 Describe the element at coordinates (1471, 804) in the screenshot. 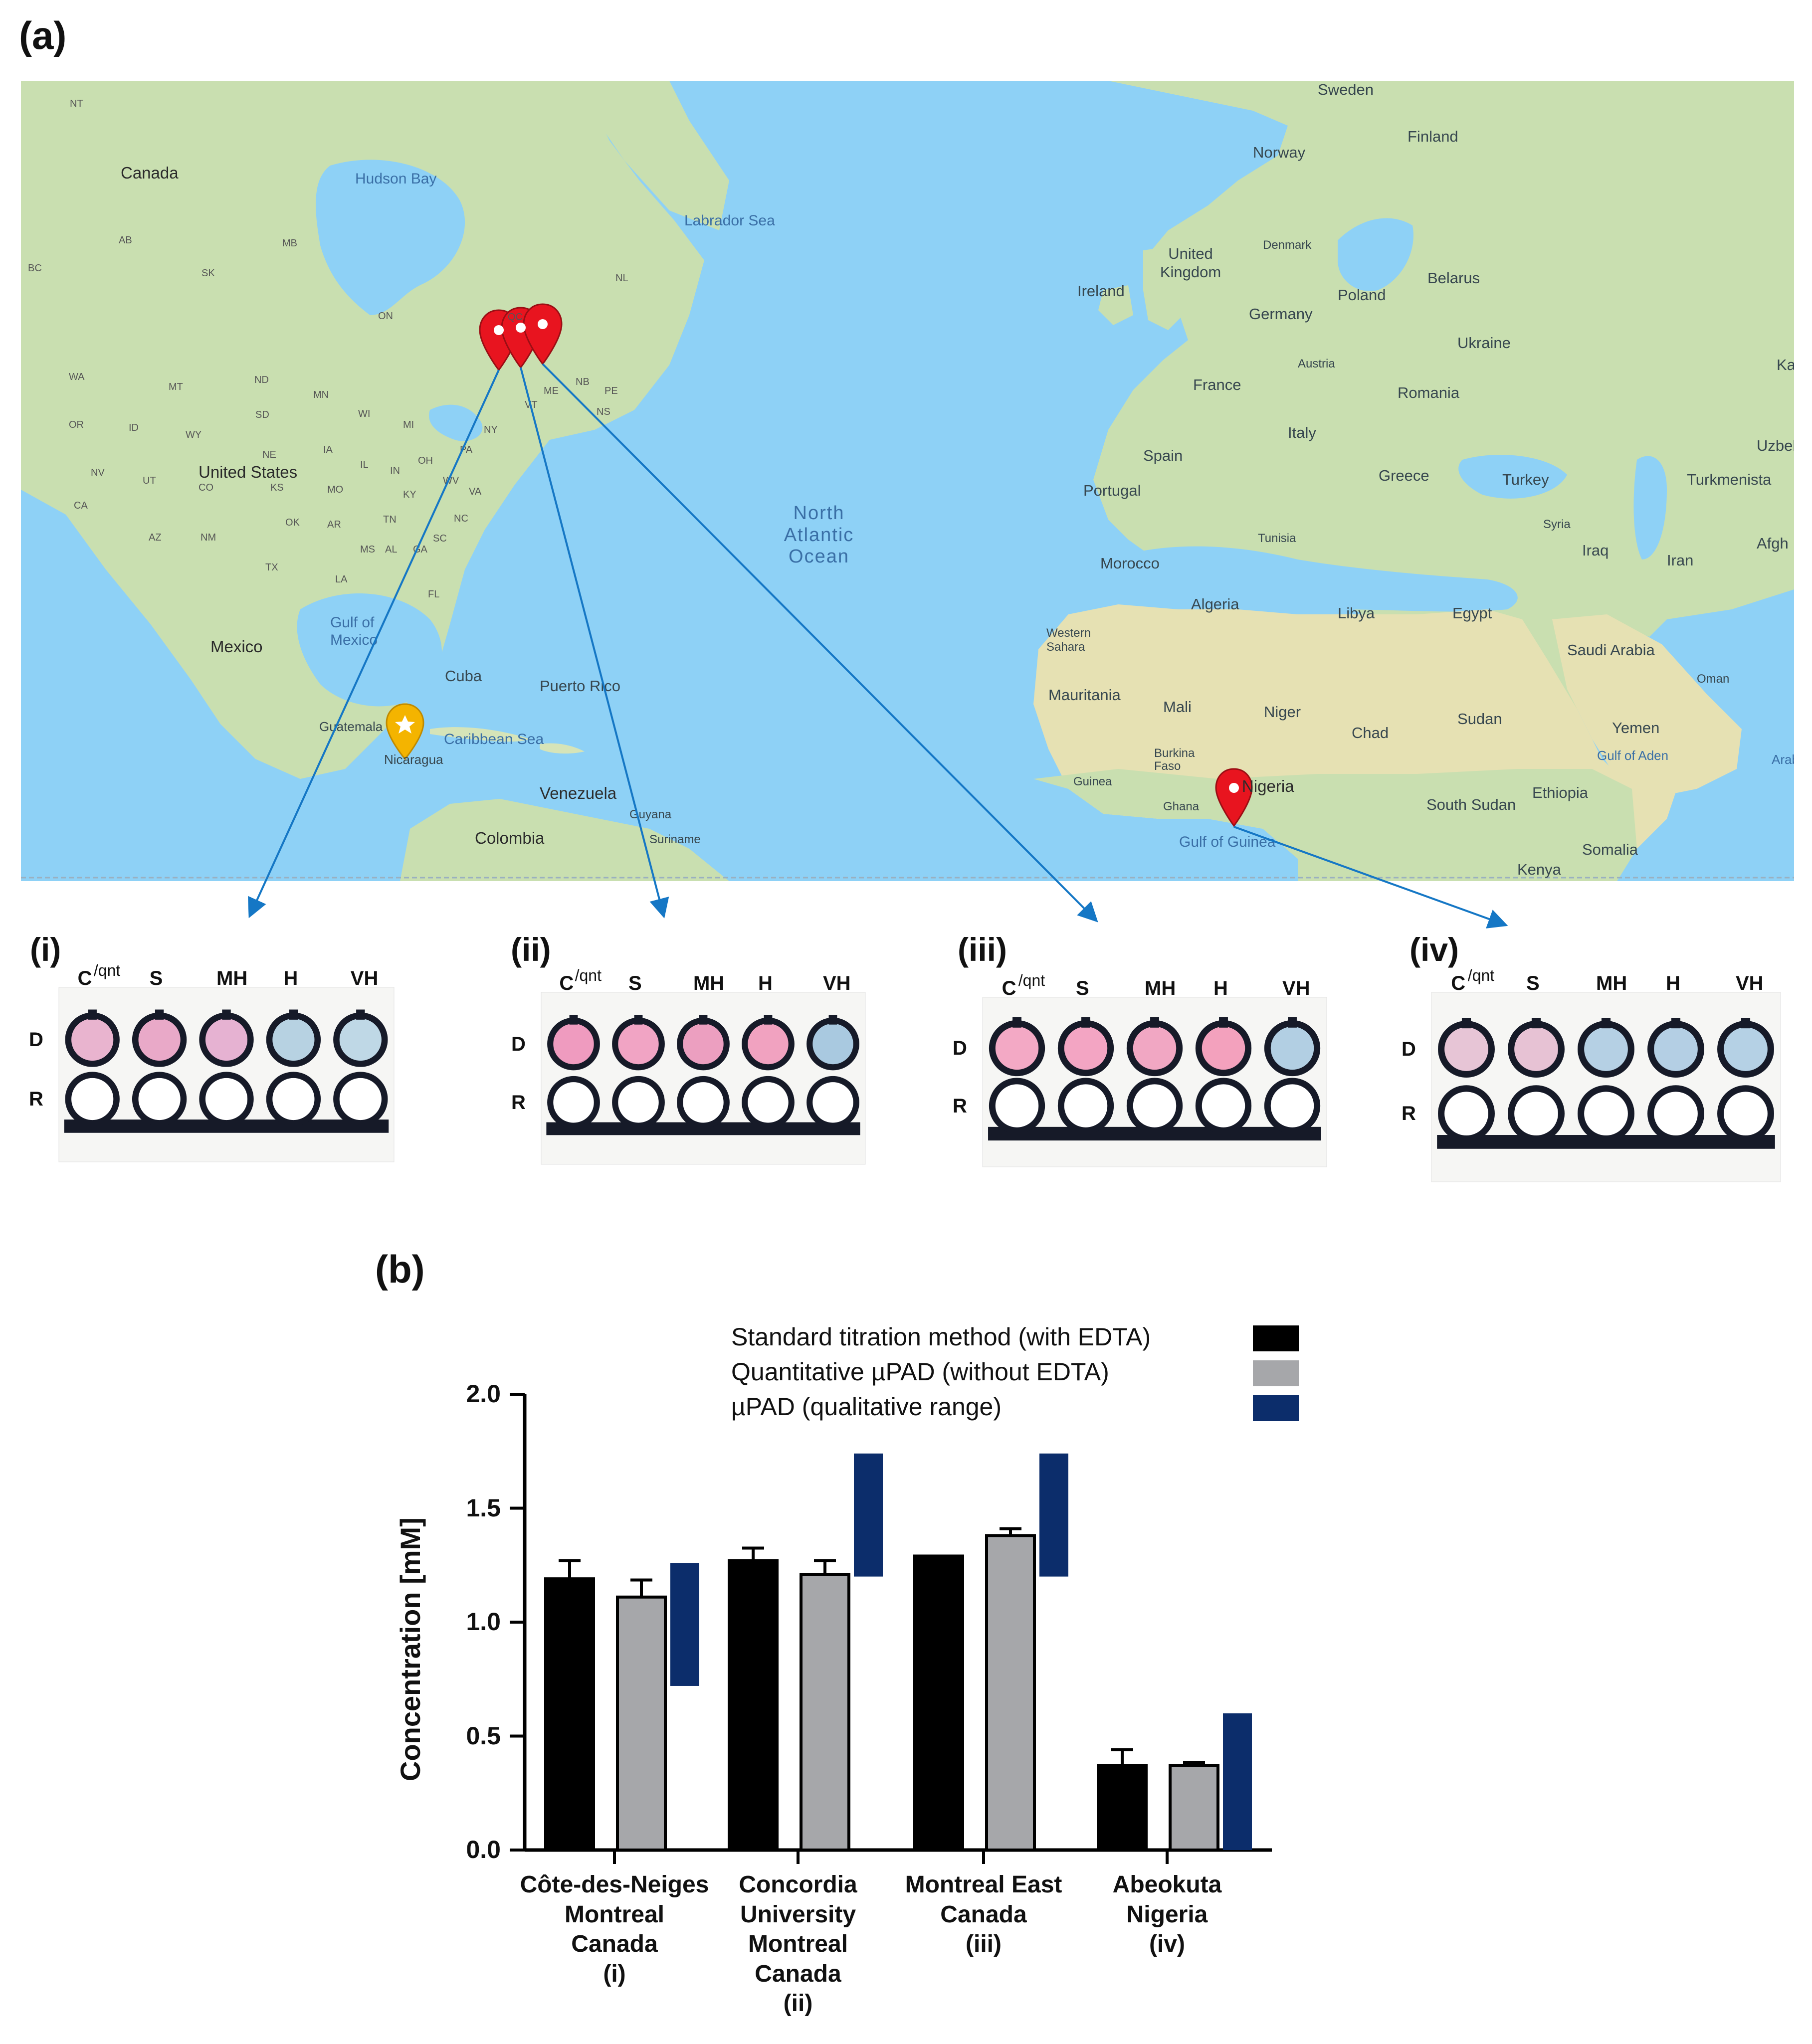

I see `map-label-south-sudan: South Sudan` at that location.